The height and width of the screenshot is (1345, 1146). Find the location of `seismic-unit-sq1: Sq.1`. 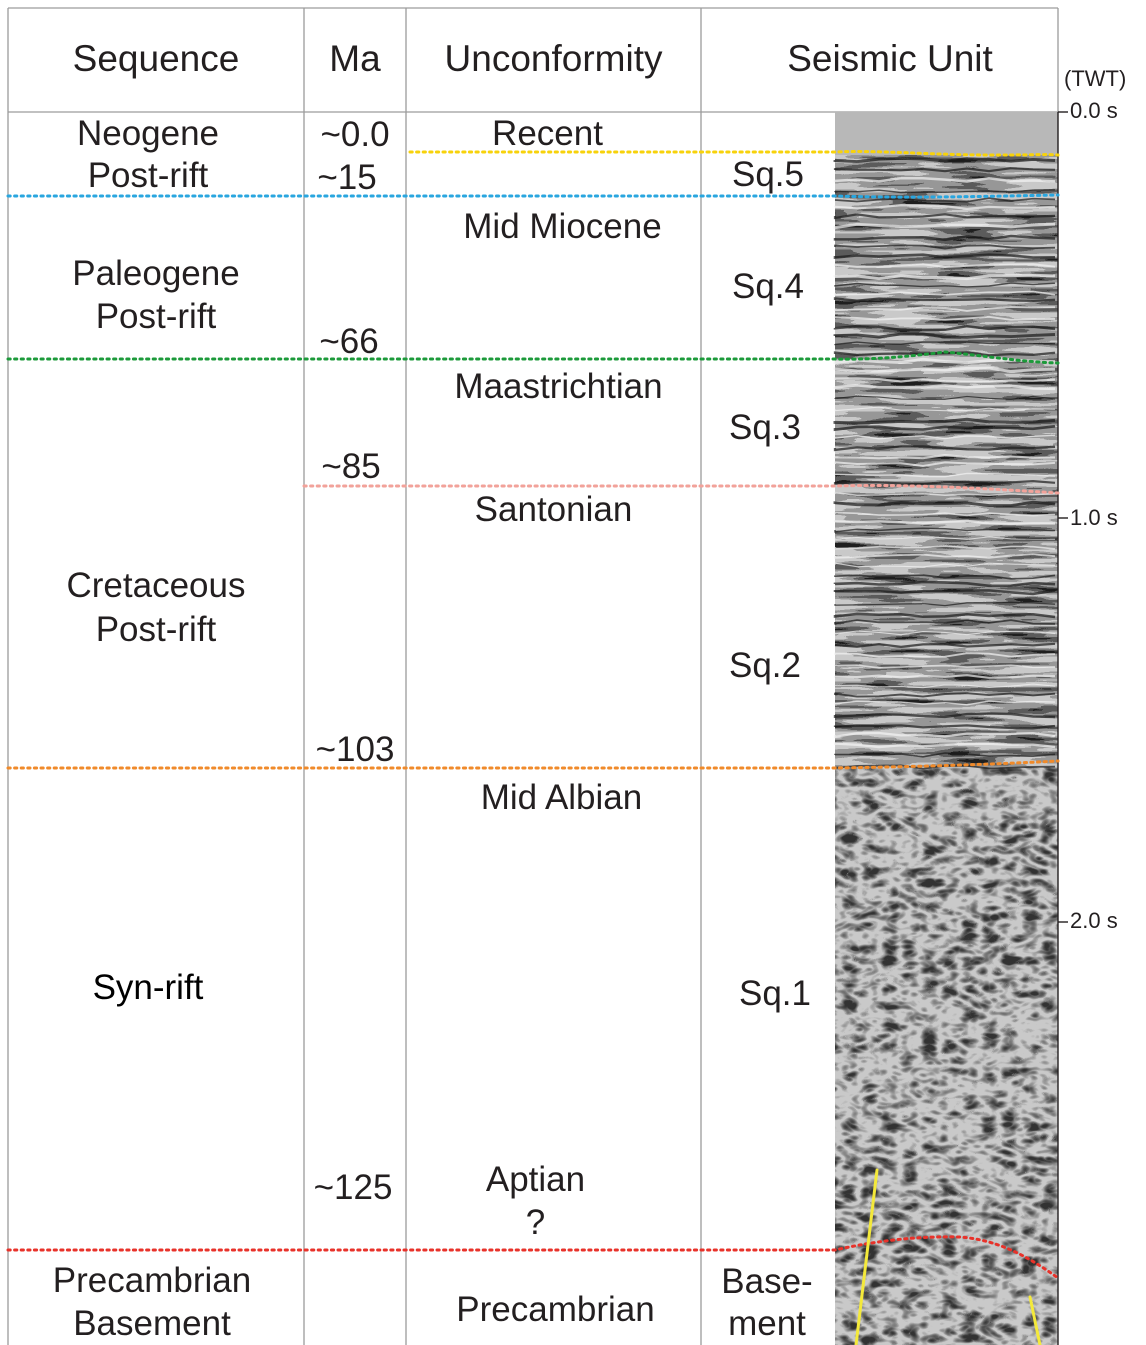

seismic-unit-sq1: Sq.1 is located at coordinates (775, 993).